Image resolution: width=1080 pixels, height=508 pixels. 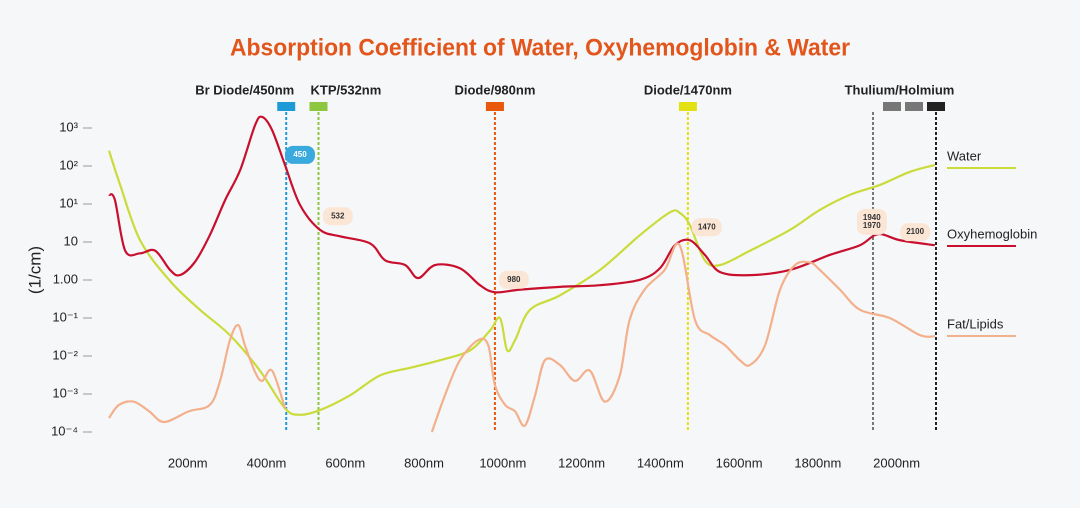 I want to click on annotation-label: 532, so click(x=338, y=215).